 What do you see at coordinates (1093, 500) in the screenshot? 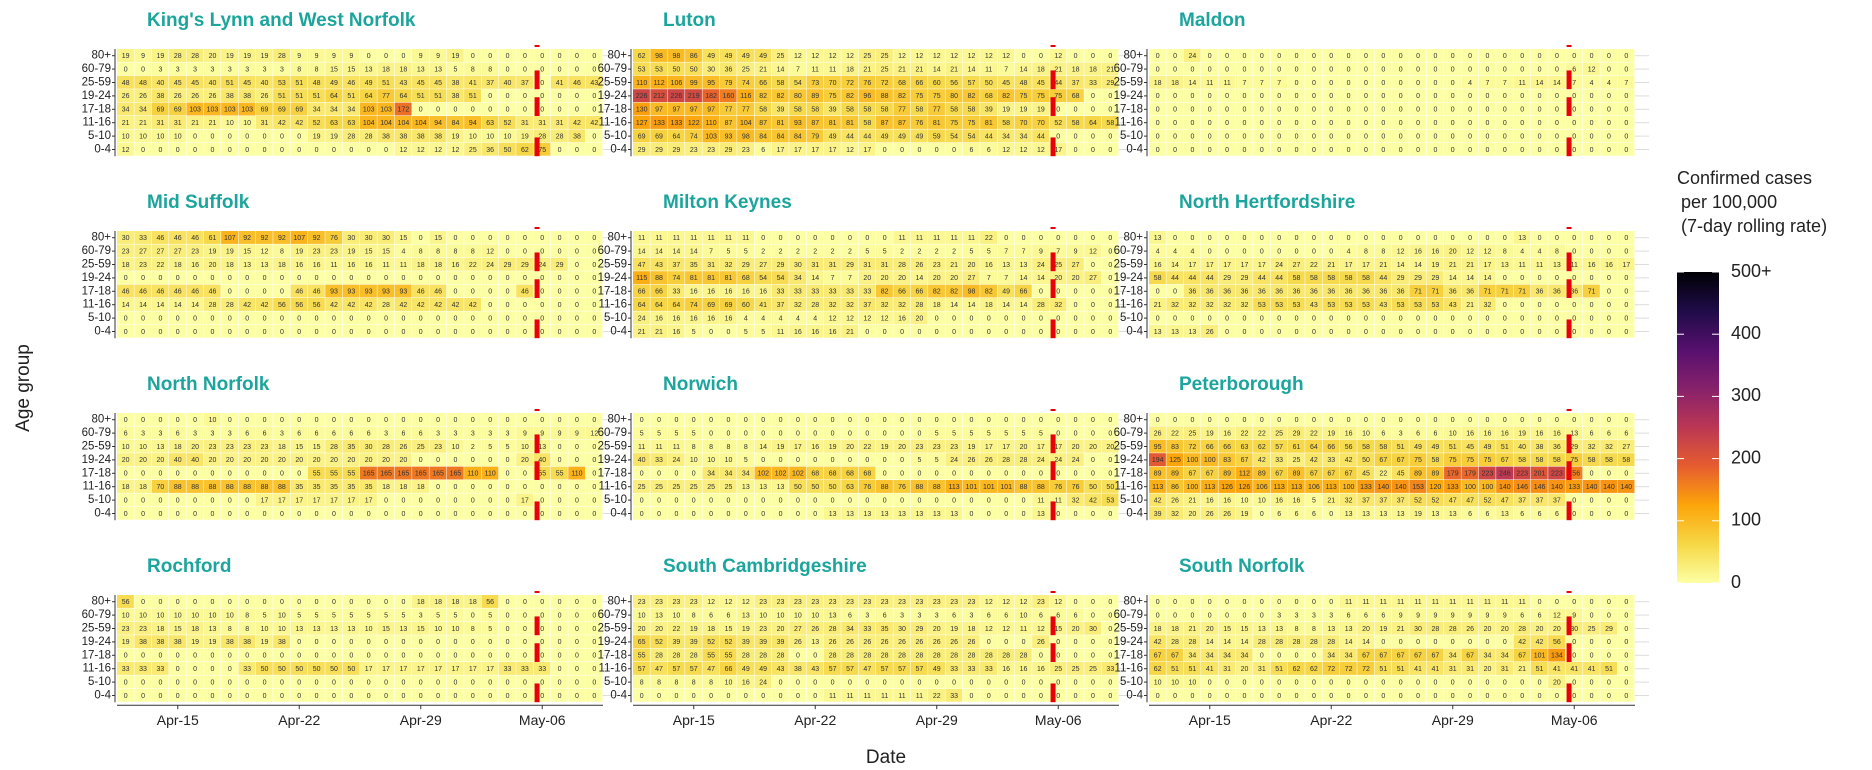
I see `cell-label: 42` at bounding box center [1093, 500].